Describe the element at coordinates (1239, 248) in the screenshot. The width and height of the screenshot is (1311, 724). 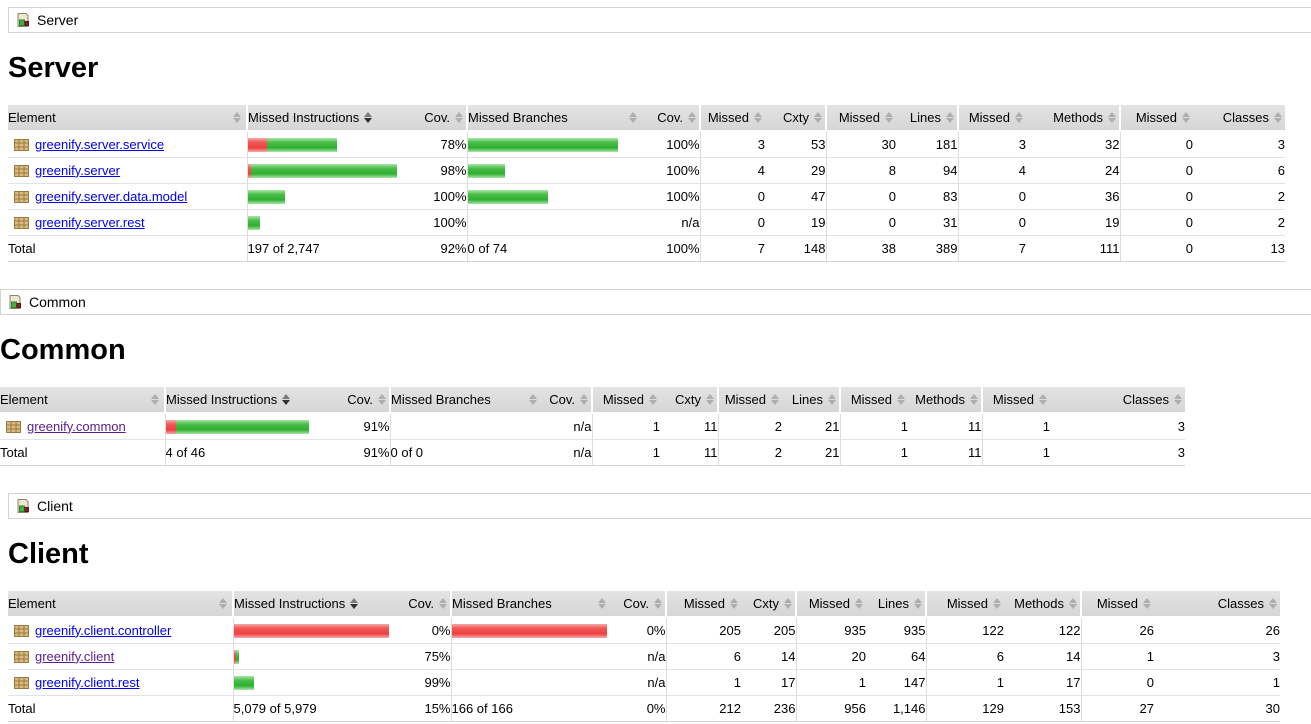
I see `total-classes: 13` at that location.